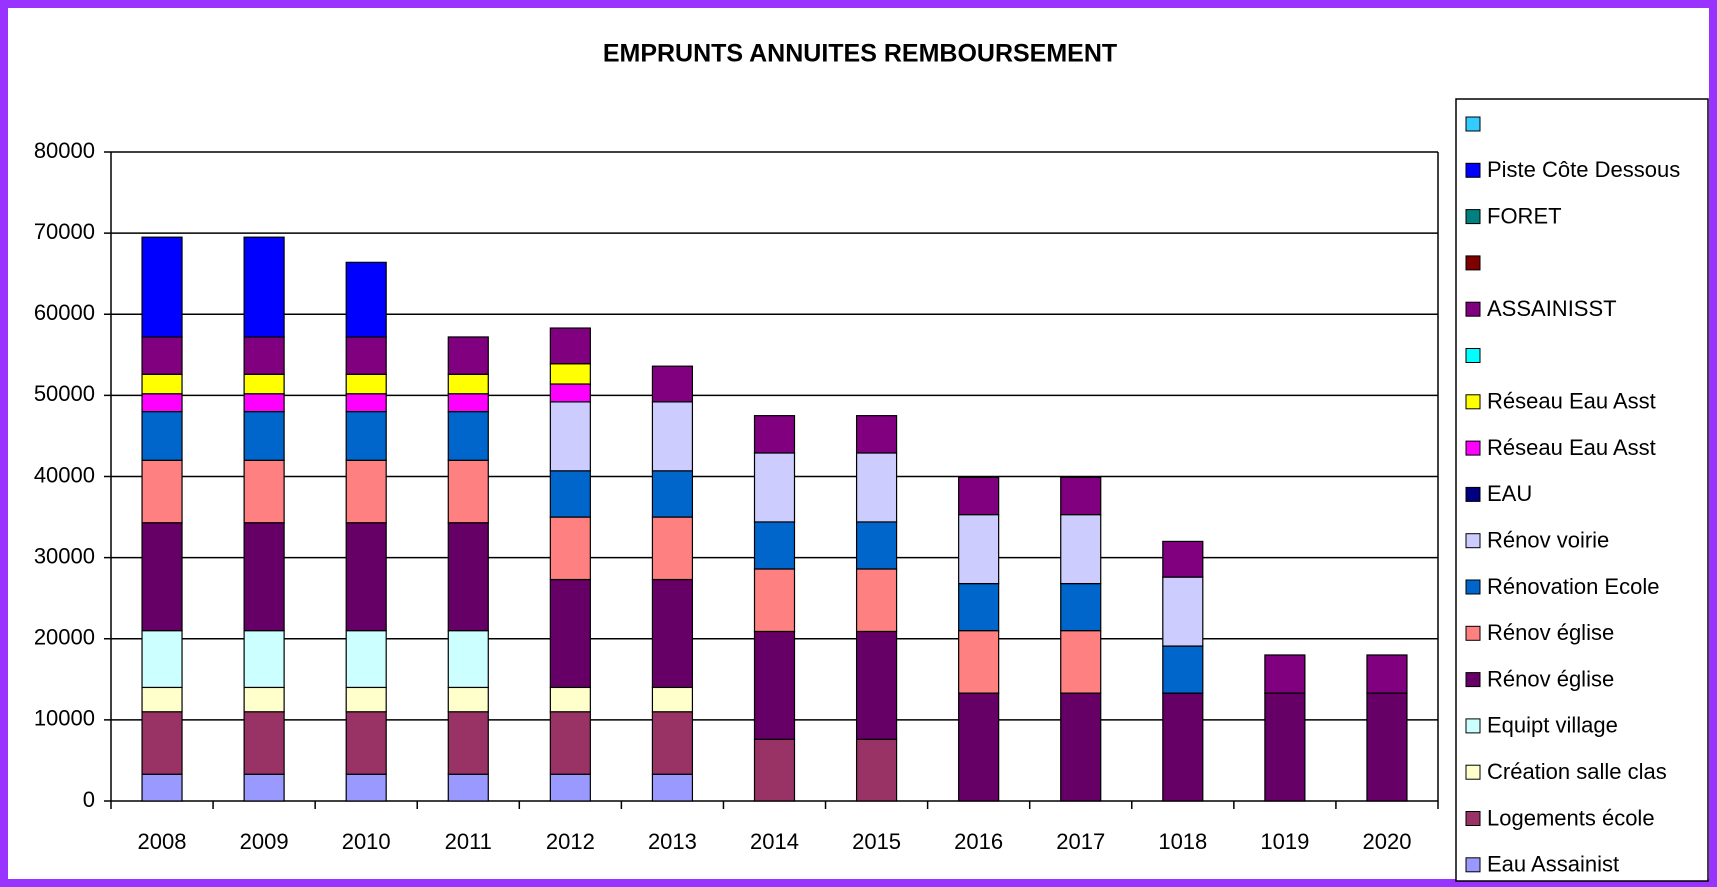 This screenshot has height=887, width=1717. What do you see at coordinates (1582, 490) in the screenshot?
I see `legend-box` at bounding box center [1582, 490].